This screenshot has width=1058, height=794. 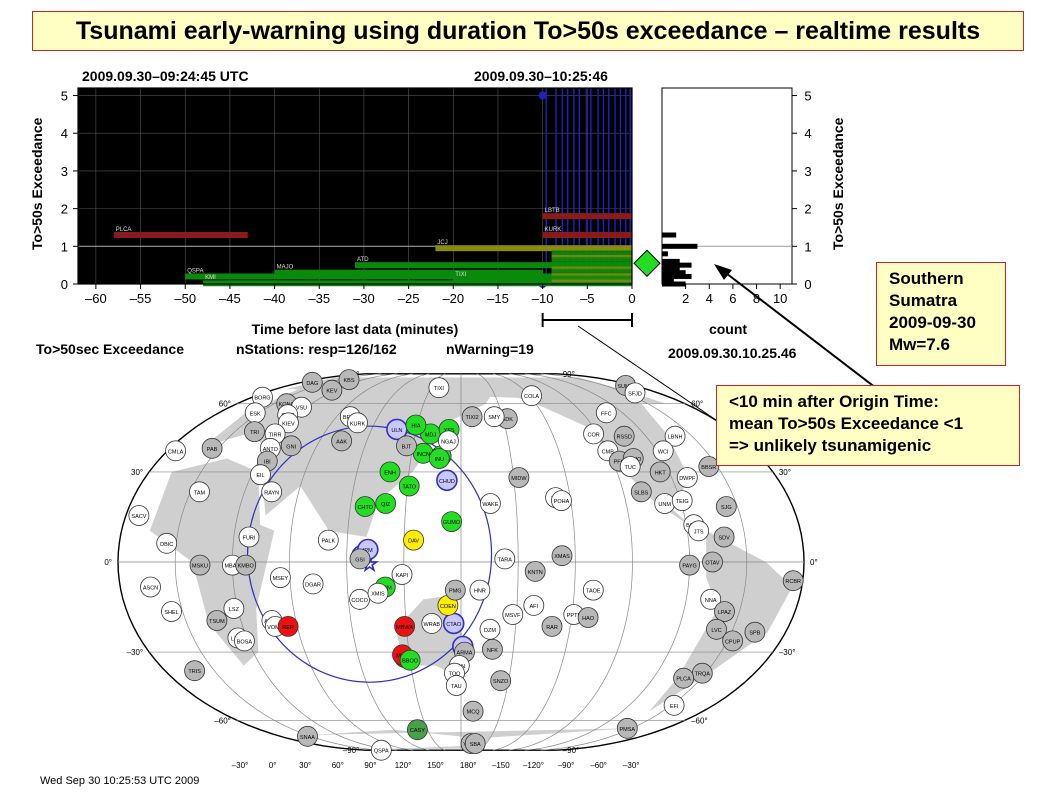 What do you see at coordinates (465, 654) in the screenshot?
I see `station-code: ARMA` at bounding box center [465, 654].